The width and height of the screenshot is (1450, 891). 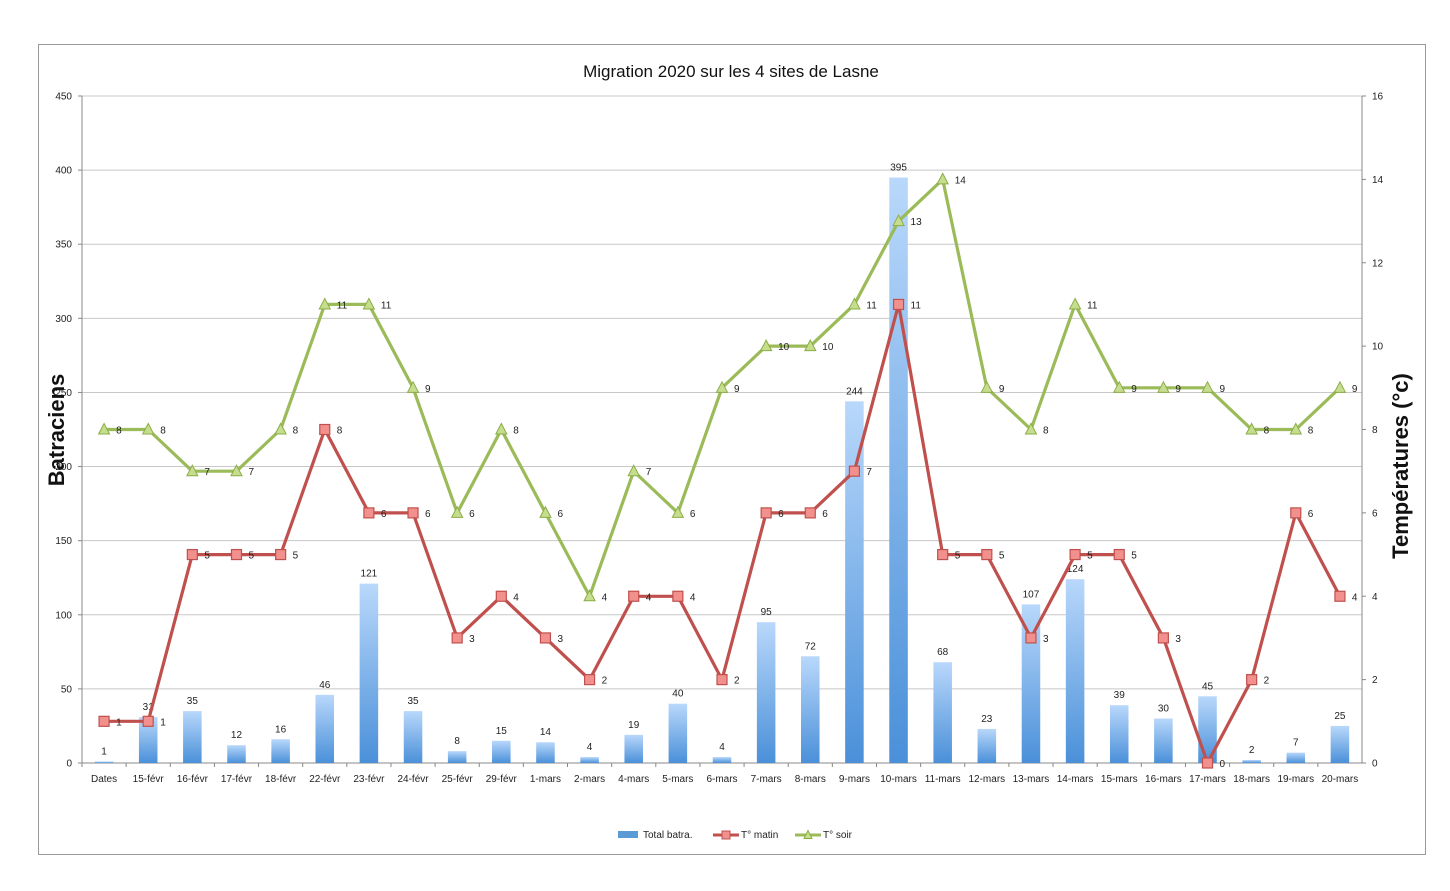 What do you see at coordinates (342, 305) in the screenshot?
I see `label-t-soir: 11` at bounding box center [342, 305].